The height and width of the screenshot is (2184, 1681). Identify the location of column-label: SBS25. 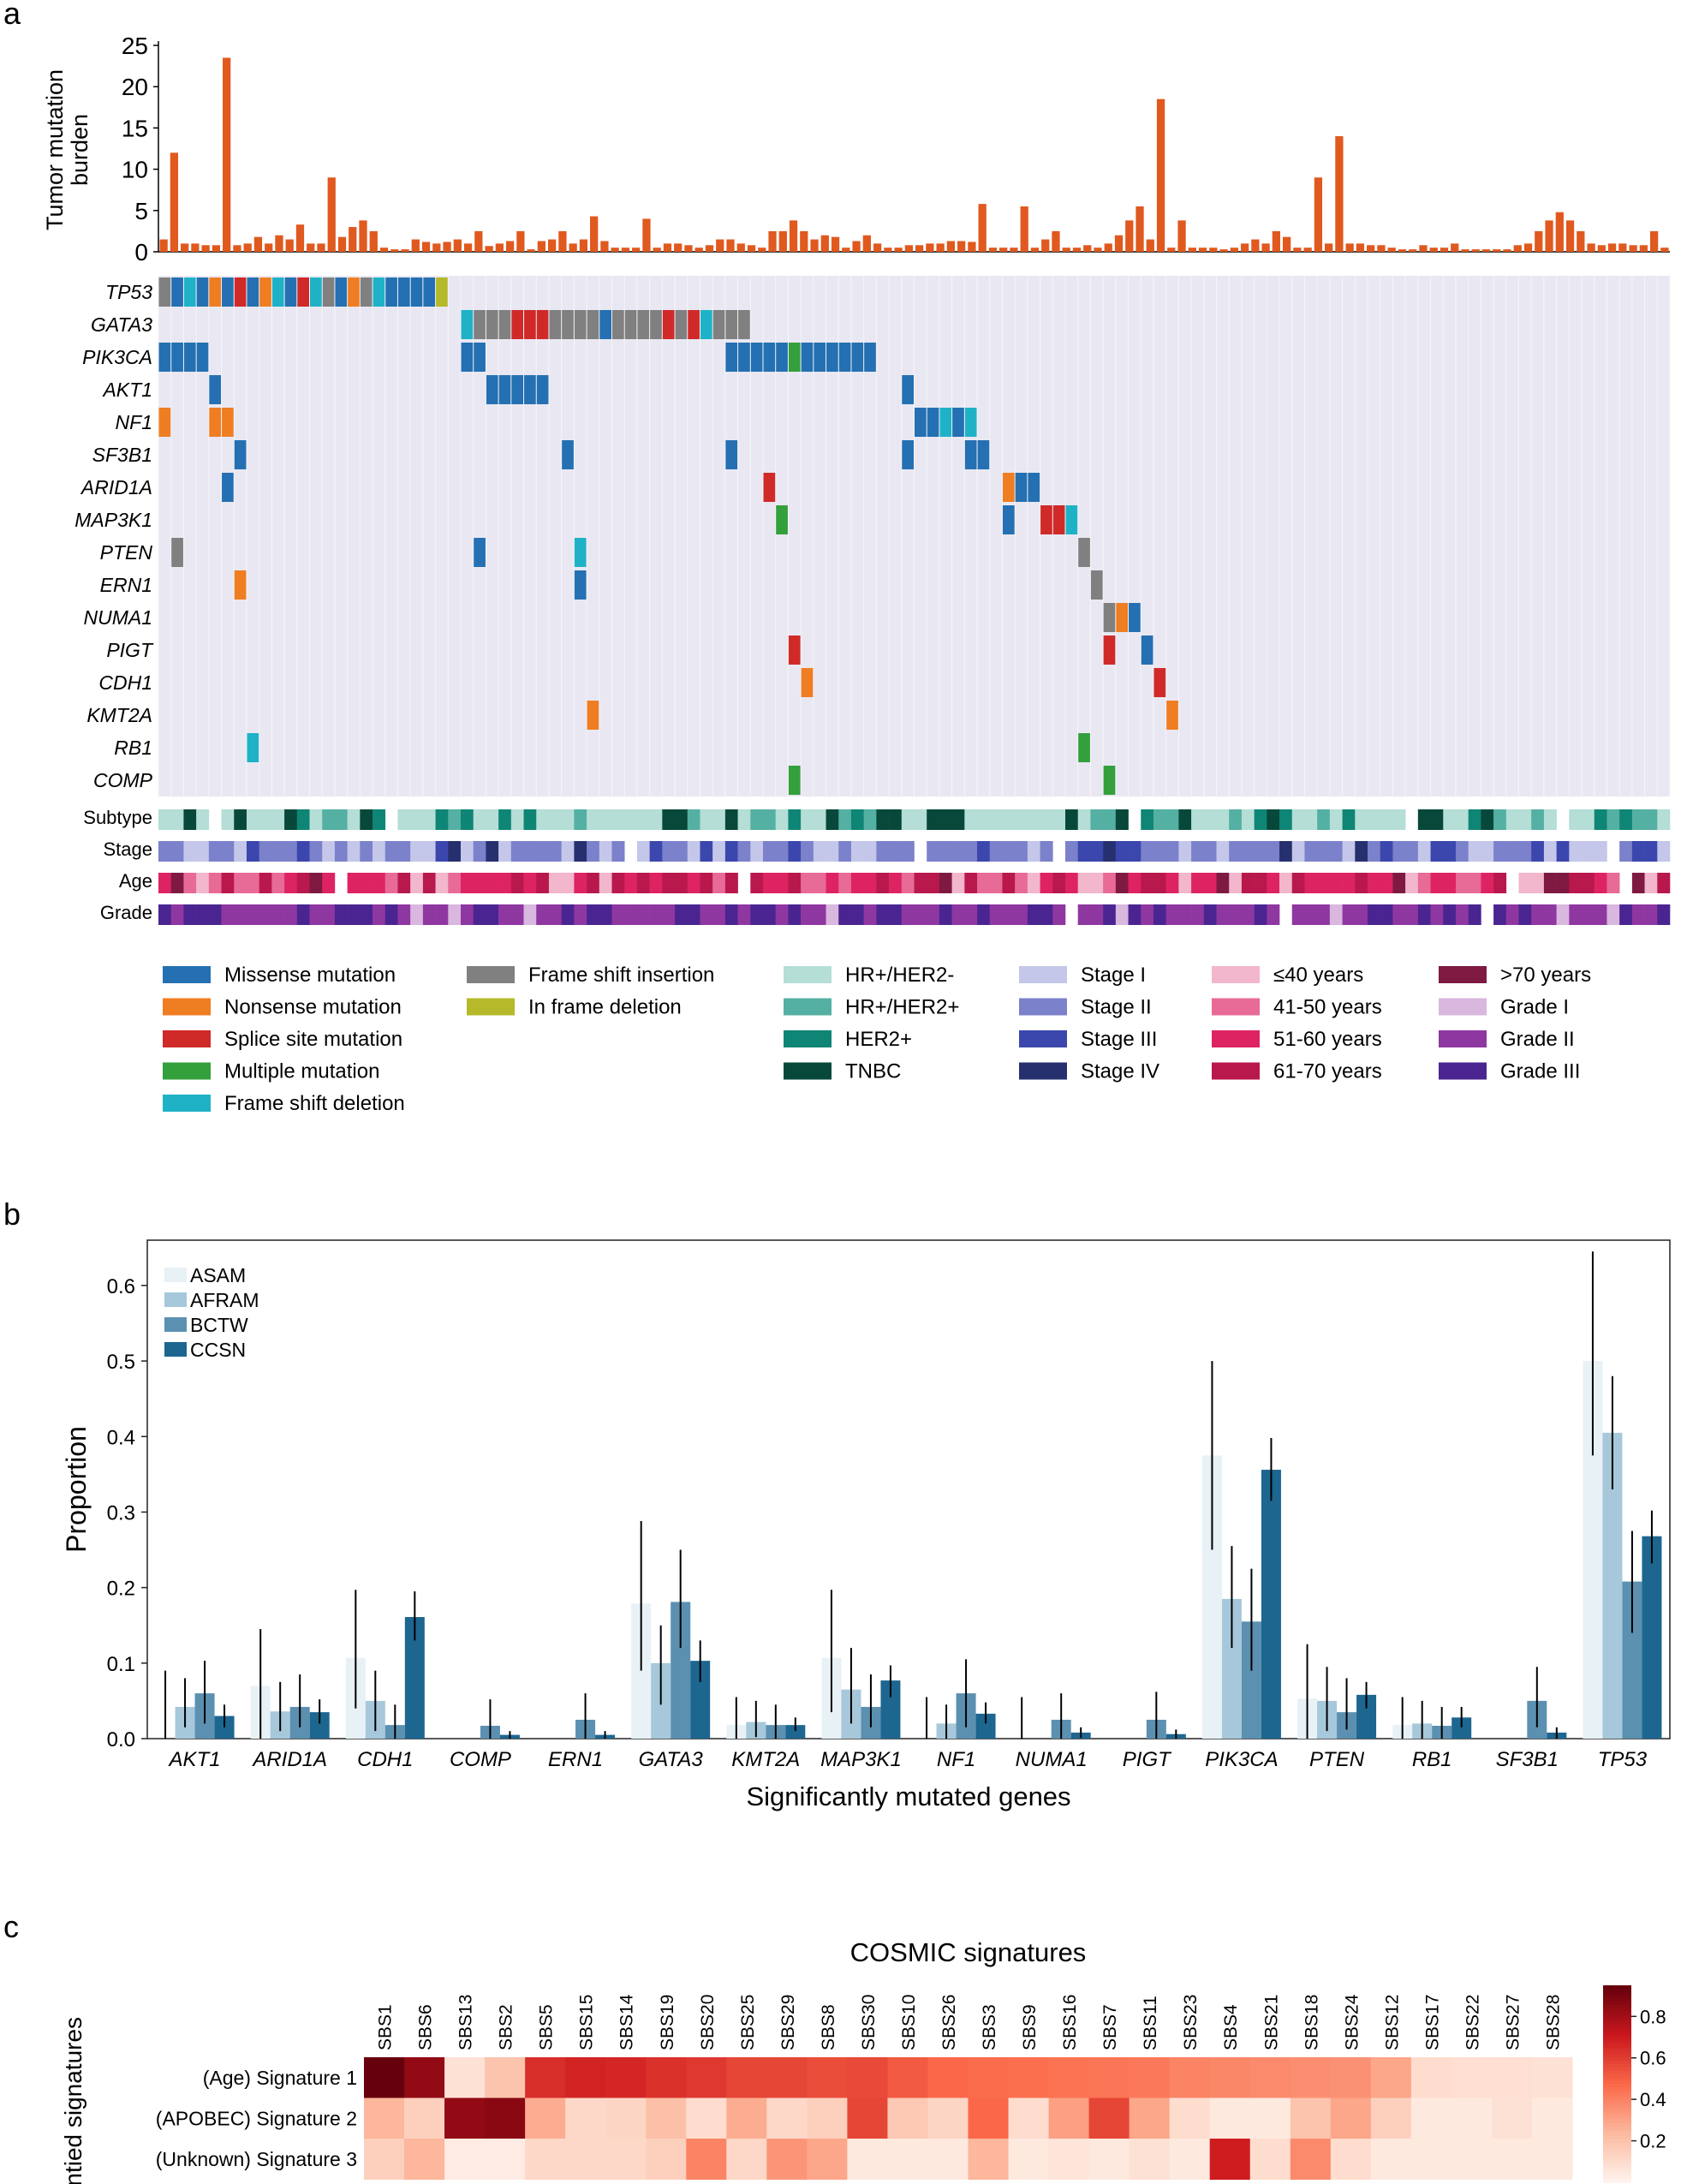
(748, 2022).